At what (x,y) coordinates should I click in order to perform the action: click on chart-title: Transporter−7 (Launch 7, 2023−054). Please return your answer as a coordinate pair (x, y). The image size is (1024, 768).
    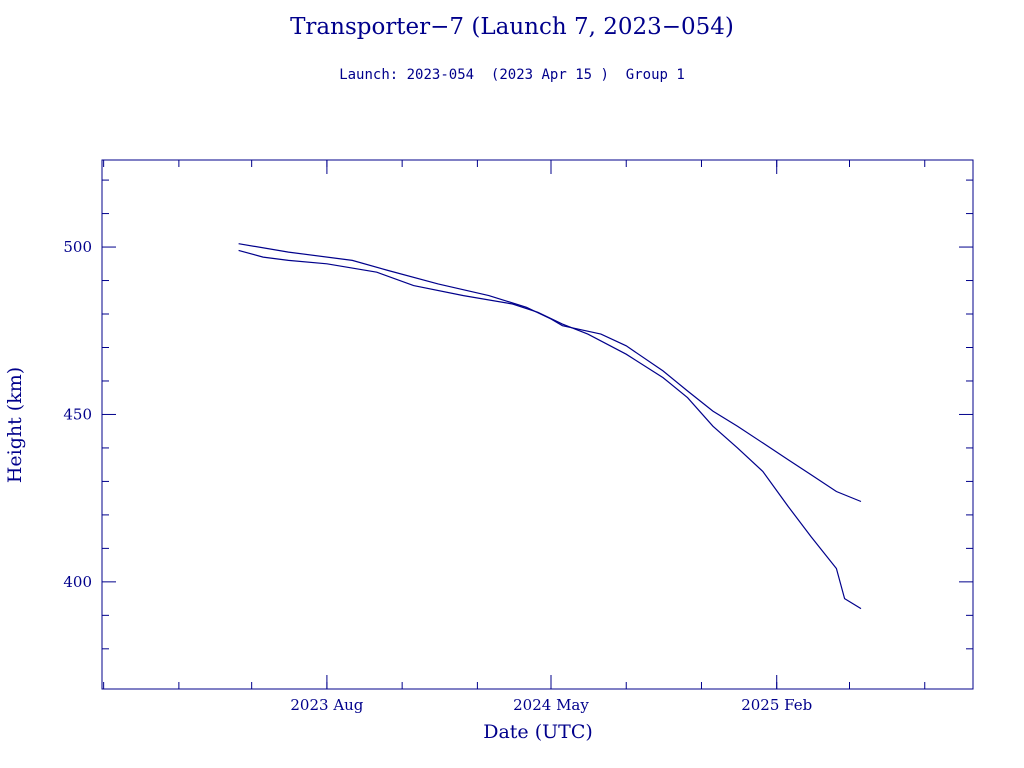
    Looking at the image, I should click on (512, 27).